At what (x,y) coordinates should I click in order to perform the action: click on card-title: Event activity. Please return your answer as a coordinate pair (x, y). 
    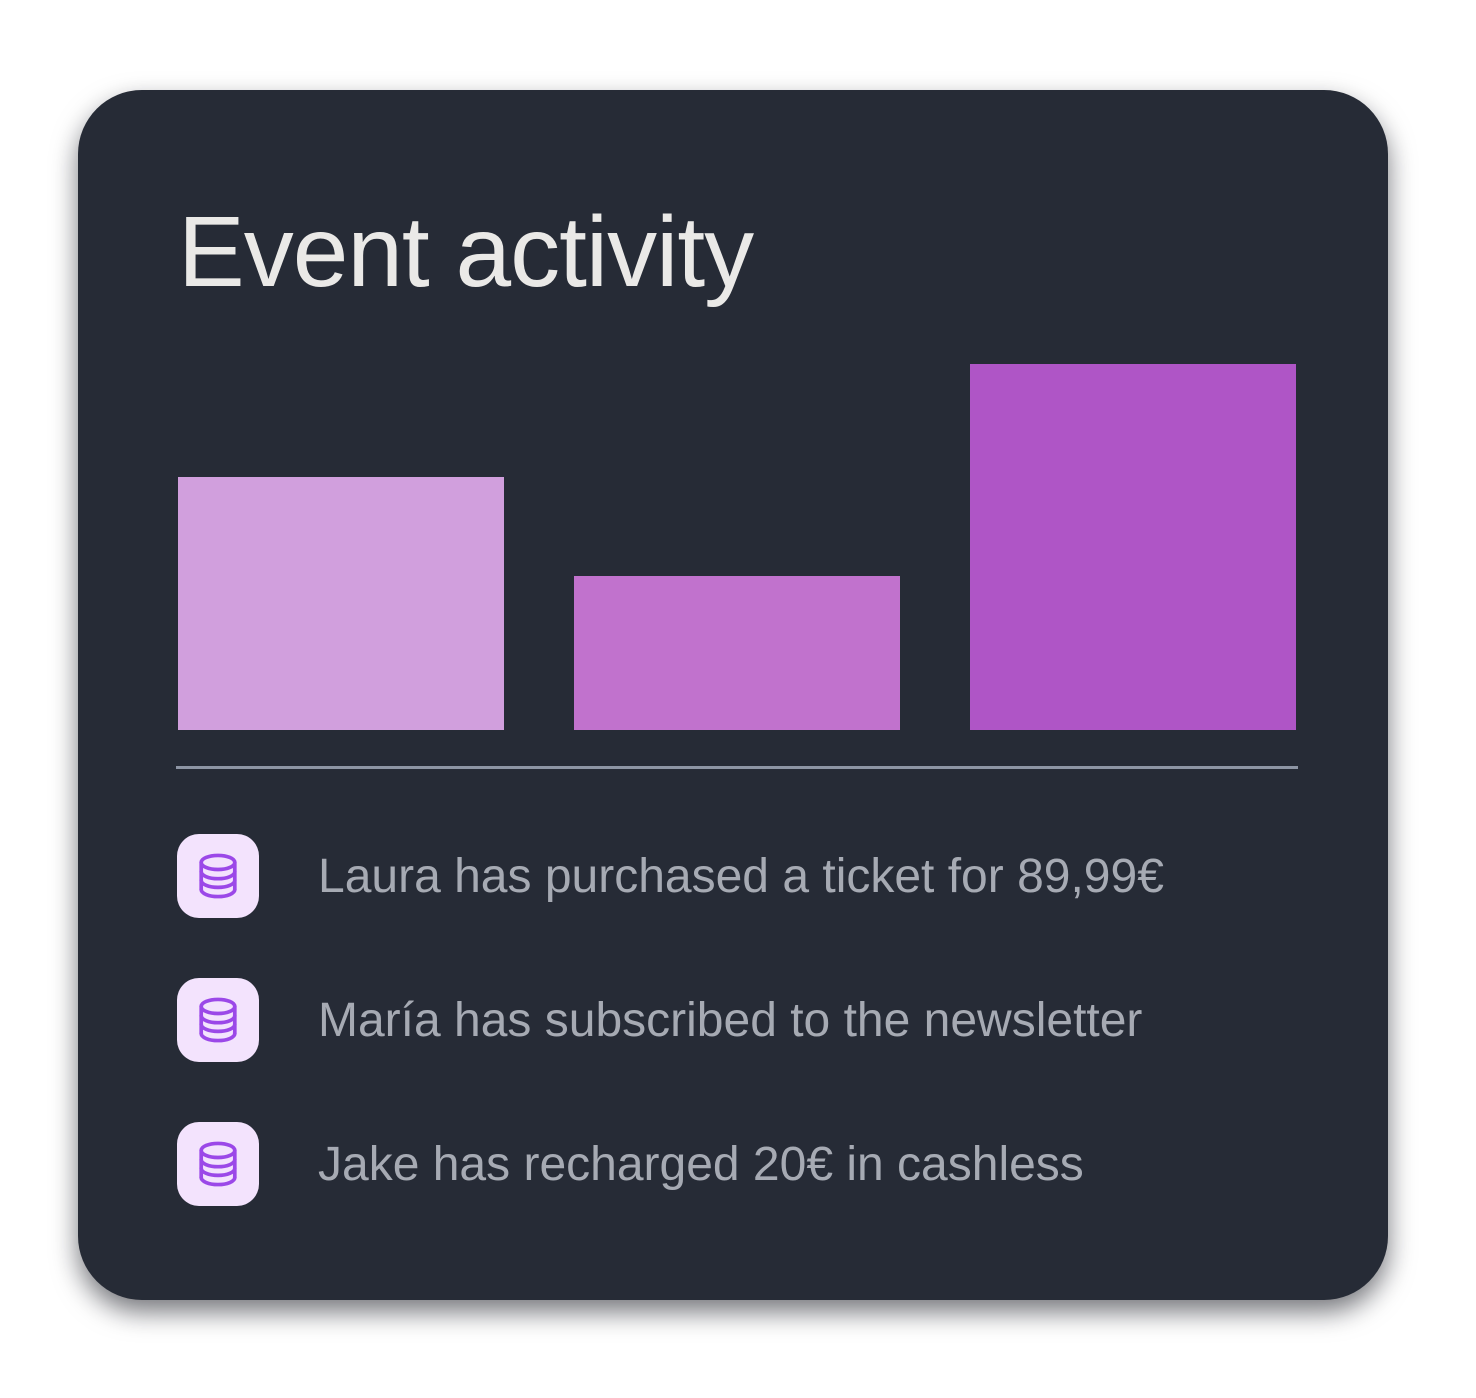
    Looking at the image, I should click on (466, 252).